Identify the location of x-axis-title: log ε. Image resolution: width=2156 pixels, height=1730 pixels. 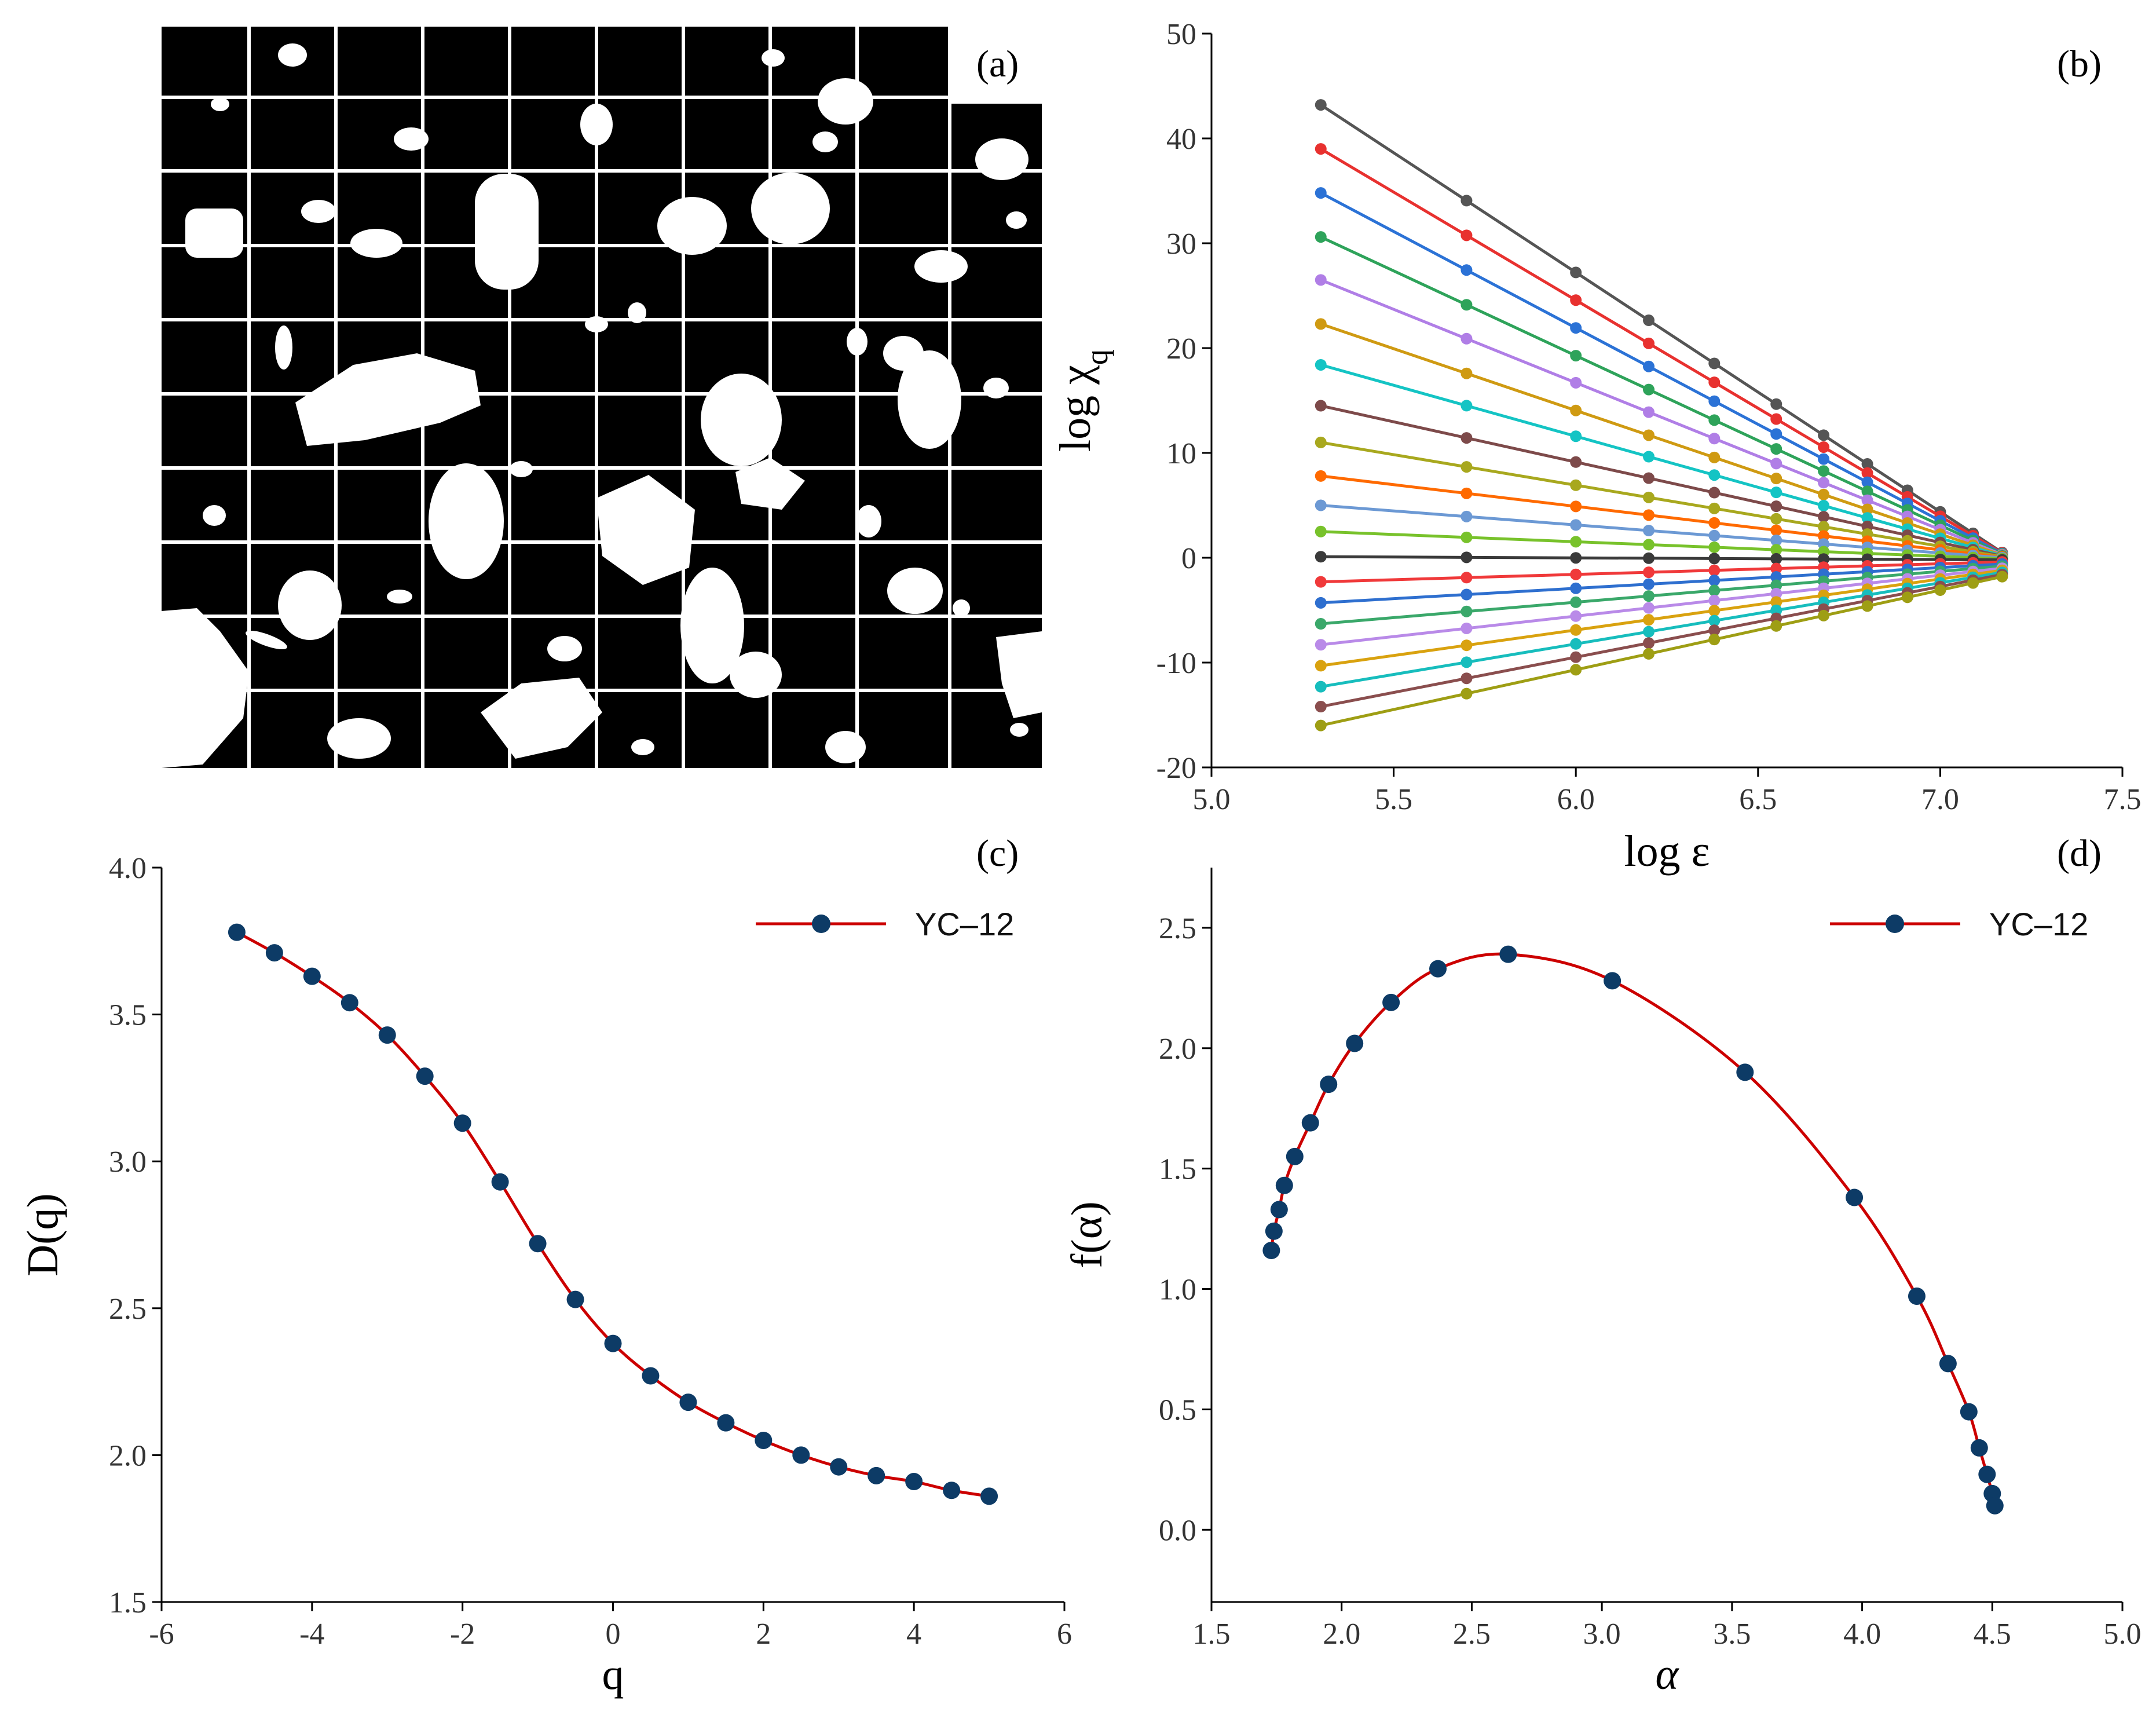
(1667, 851).